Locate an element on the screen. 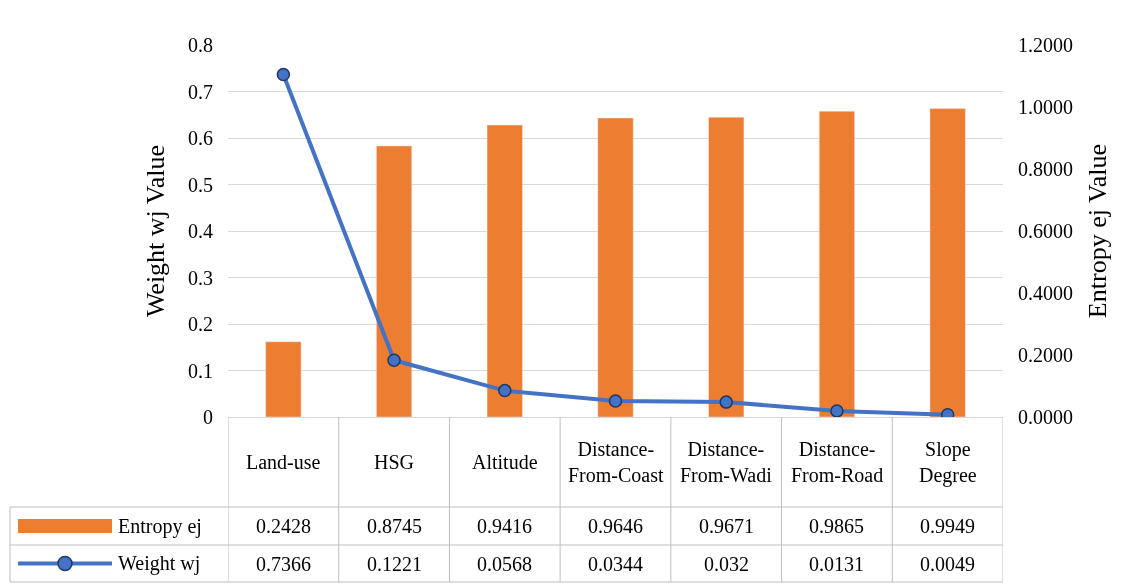 This screenshot has width=1147, height=585. data-label: 0.8745 is located at coordinates (394, 526).